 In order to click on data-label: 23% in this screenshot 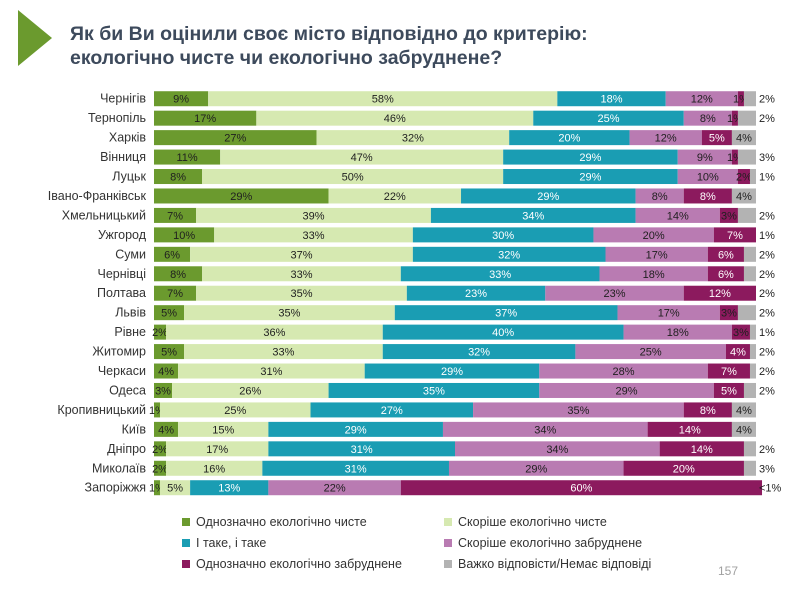, I will do `click(615, 294)`.